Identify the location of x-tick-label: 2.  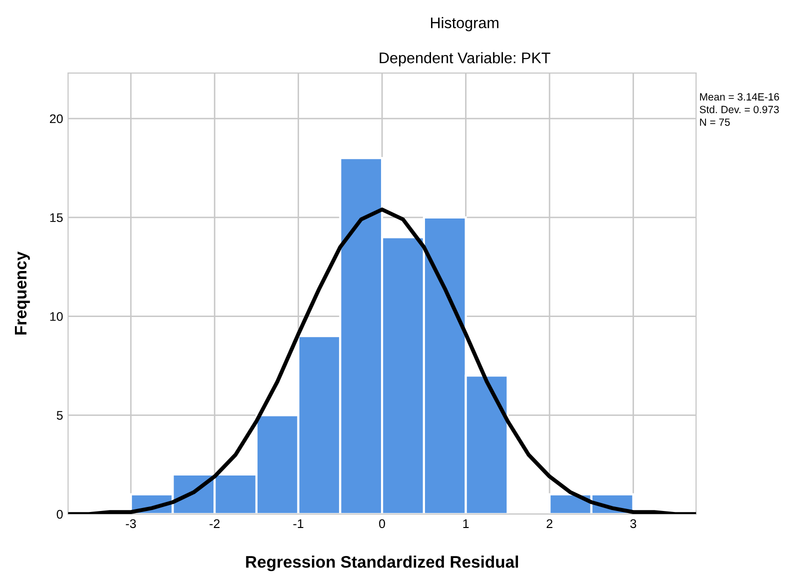
(549, 523).